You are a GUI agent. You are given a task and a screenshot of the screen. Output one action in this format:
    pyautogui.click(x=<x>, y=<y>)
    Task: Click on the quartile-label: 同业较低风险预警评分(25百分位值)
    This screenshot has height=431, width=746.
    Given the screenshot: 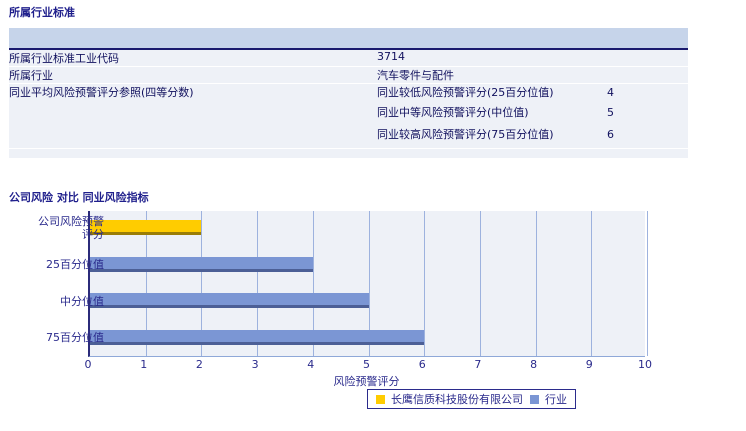 What is the action you would take?
    pyautogui.click(x=465, y=92)
    